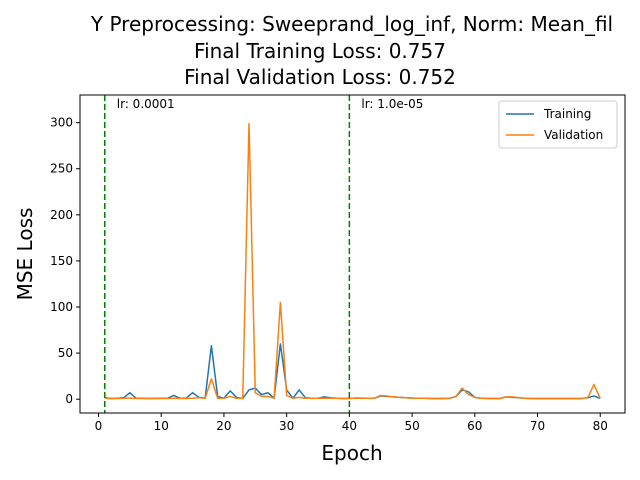  I want to click on x-tick-label: 50, so click(411, 426).